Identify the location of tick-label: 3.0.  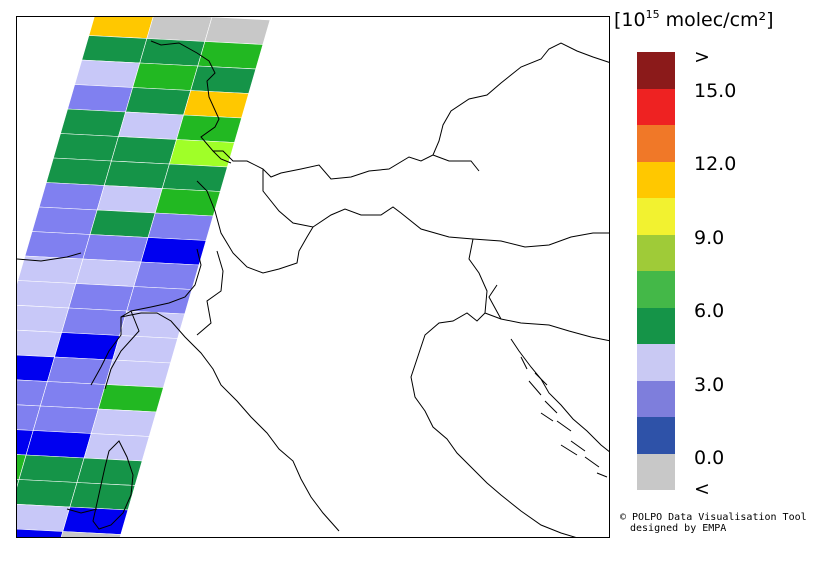
(709, 385).